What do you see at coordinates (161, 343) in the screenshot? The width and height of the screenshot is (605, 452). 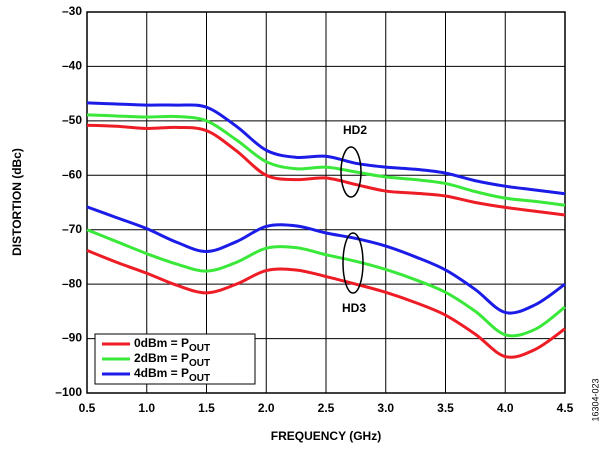 I see `legend-name: 0dBm = P` at bounding box center [161, 343].